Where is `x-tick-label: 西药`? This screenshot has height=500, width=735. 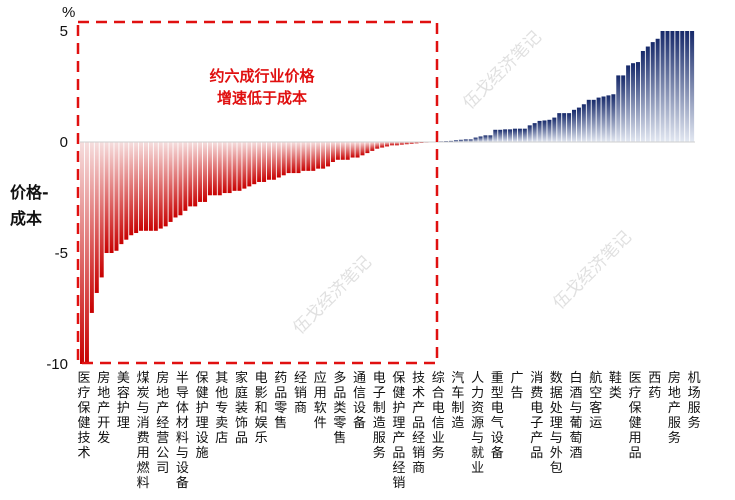 x-tick-label: 西药 is located at coordinates (654, 386).